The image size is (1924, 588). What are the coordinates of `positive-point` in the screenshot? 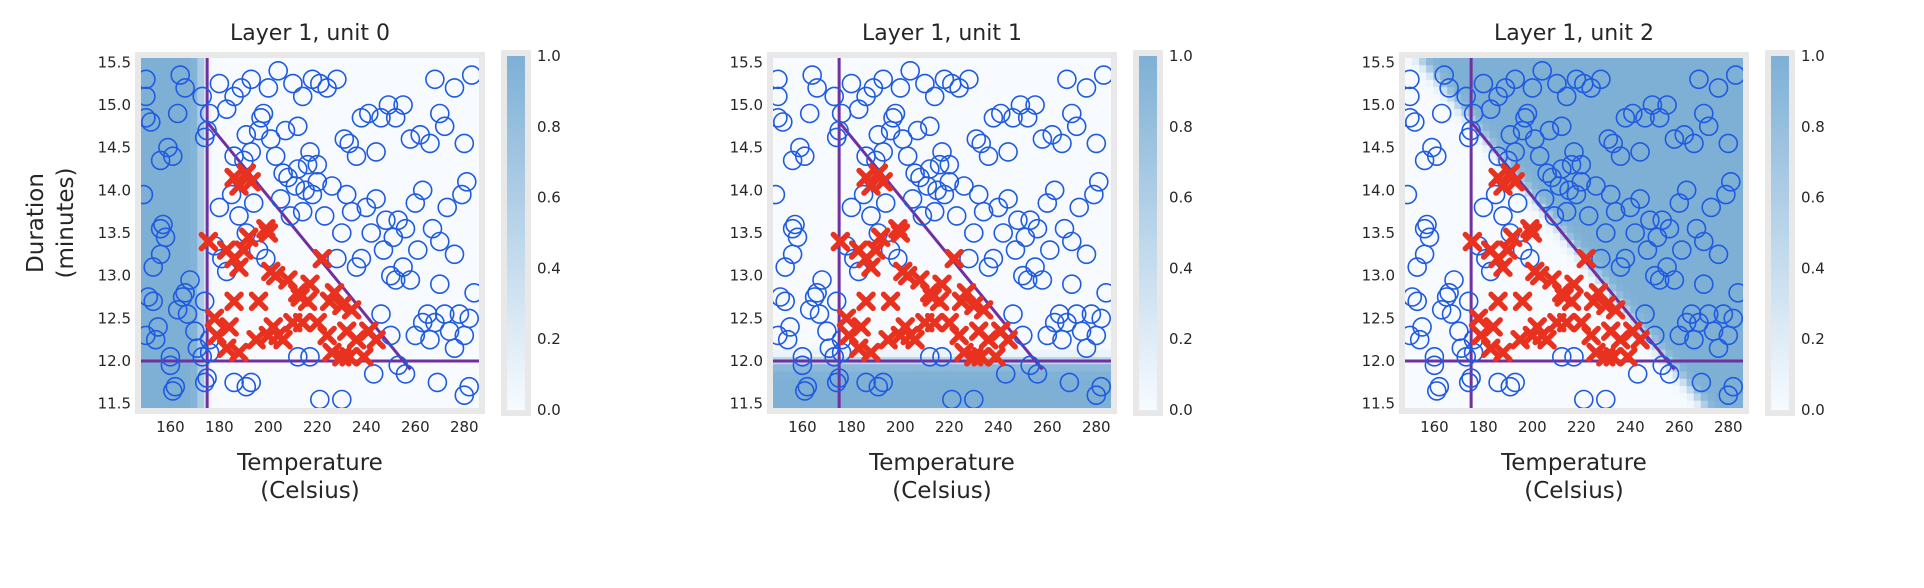 It's located at (234, 301).